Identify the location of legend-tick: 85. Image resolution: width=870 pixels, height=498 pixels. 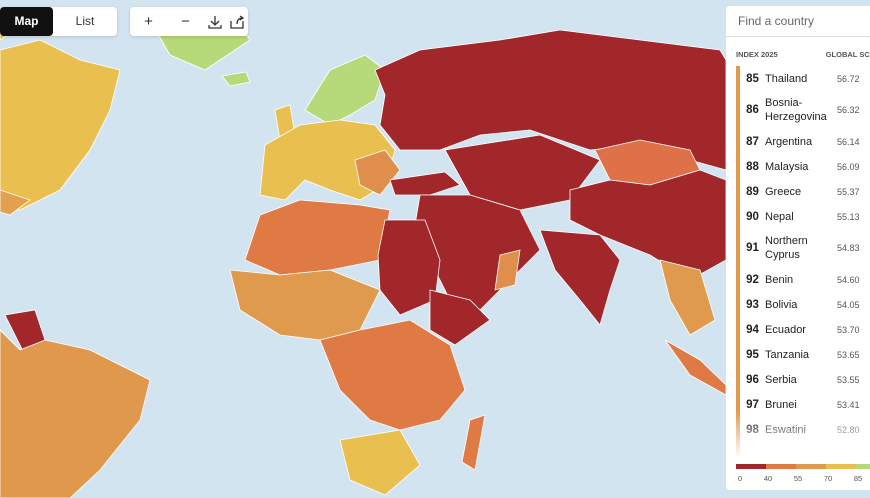
(858, 478).